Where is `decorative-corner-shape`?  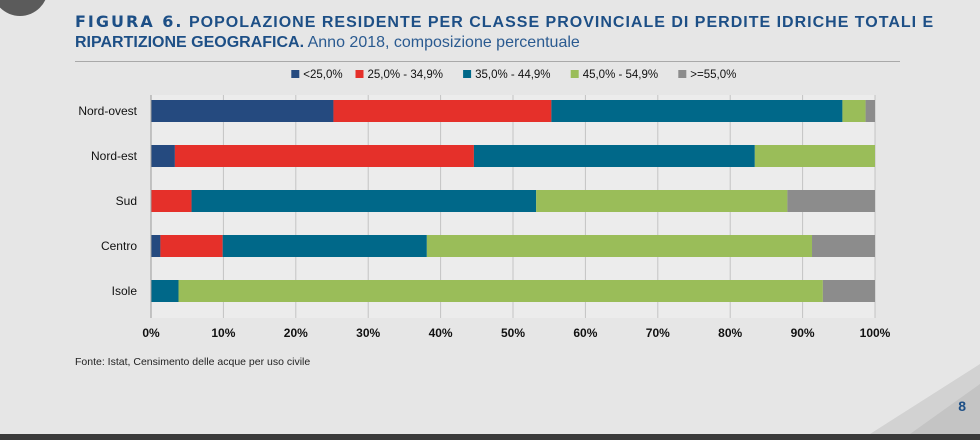
decorative-corner-shape is located at coordinates (925, 399).